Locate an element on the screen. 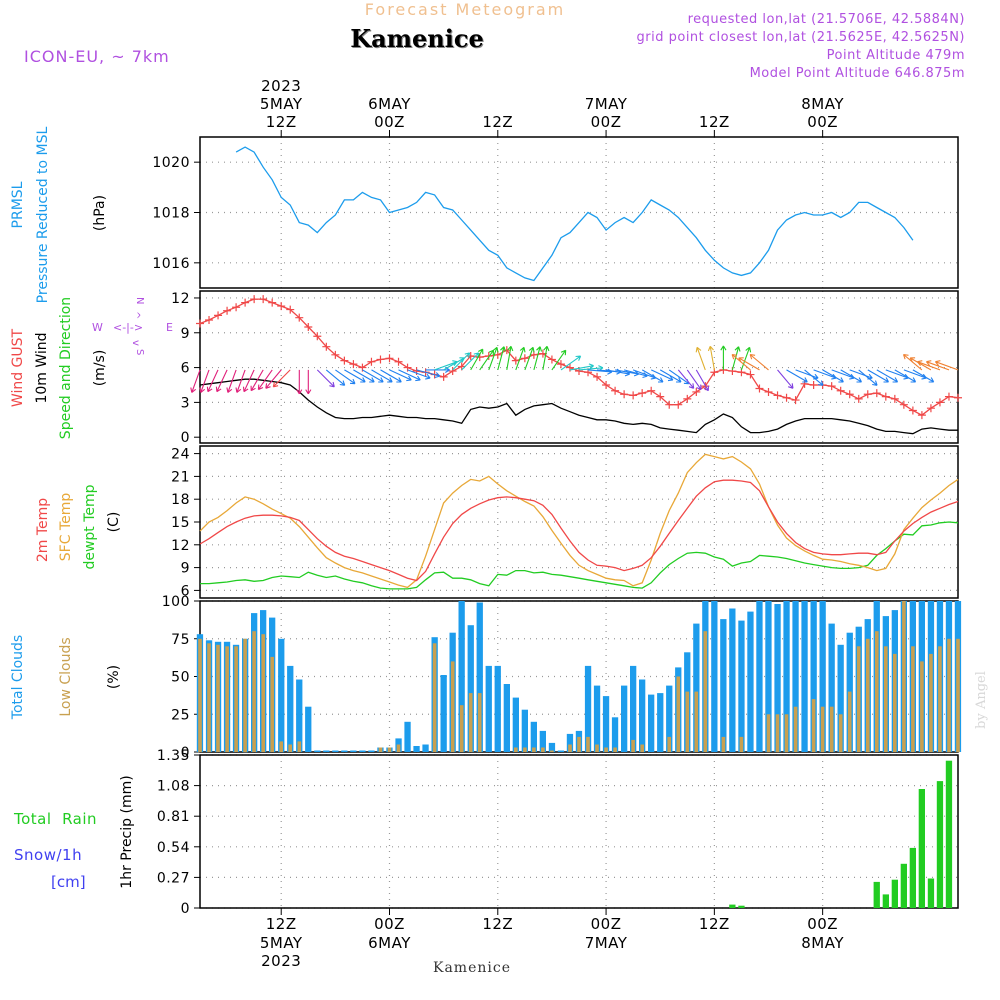 This screenshot has width=1000, height=1000. y-tick-label: 9 is located at coordinates (185, 569).